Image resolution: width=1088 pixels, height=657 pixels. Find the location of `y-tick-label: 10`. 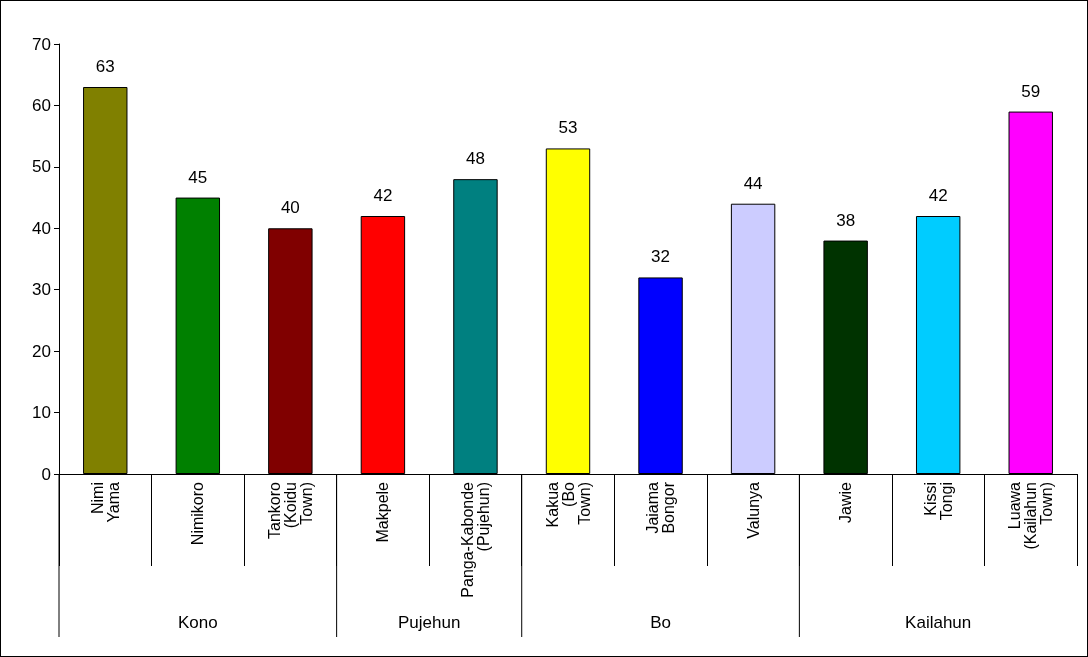

y-tick-label: 10 is located at coordinates (41, 413).